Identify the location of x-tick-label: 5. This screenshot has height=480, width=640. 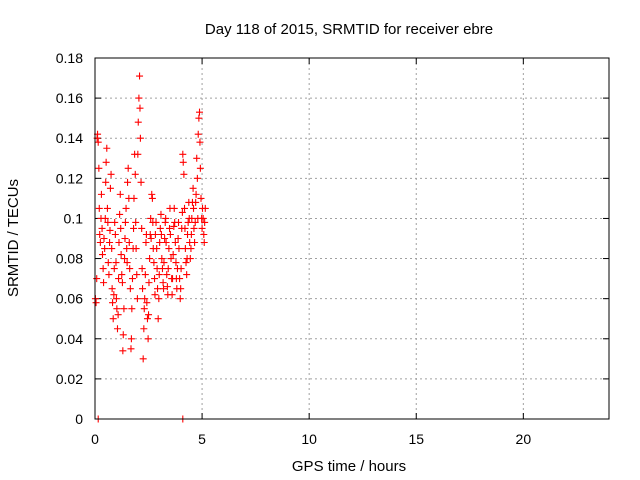
(202, 439).